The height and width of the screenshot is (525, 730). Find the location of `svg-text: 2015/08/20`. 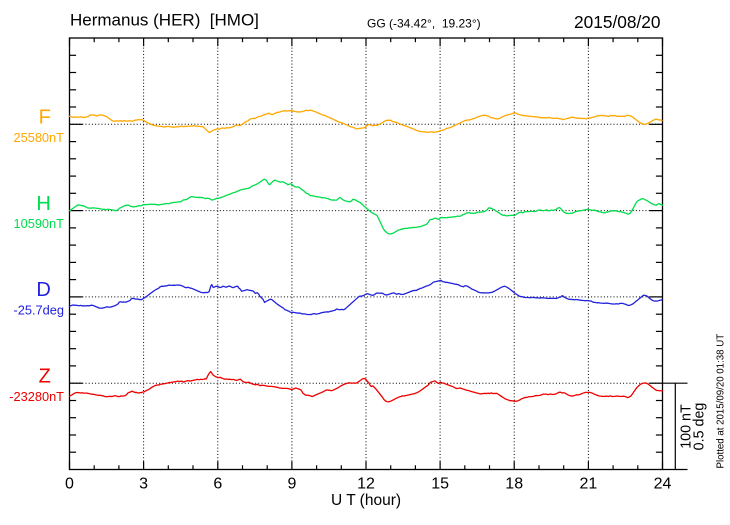

svg-text: 2015/08/20 is located at coordinates (617, 22).